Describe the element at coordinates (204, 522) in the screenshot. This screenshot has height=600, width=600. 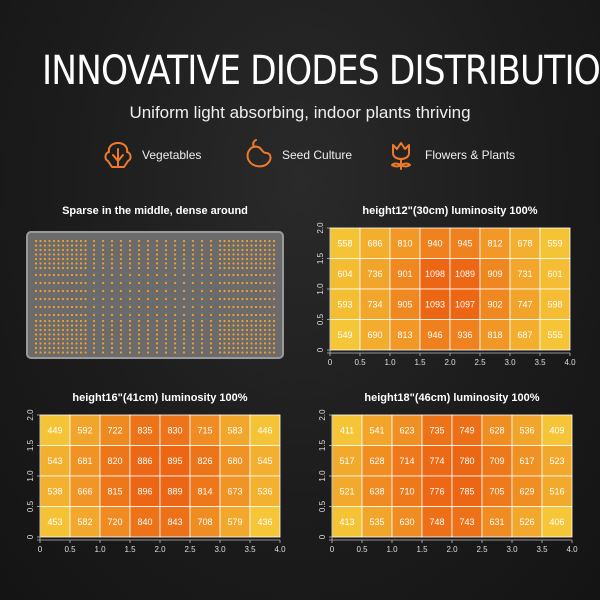
I see `heatmap-cell-value: 708` at that location.